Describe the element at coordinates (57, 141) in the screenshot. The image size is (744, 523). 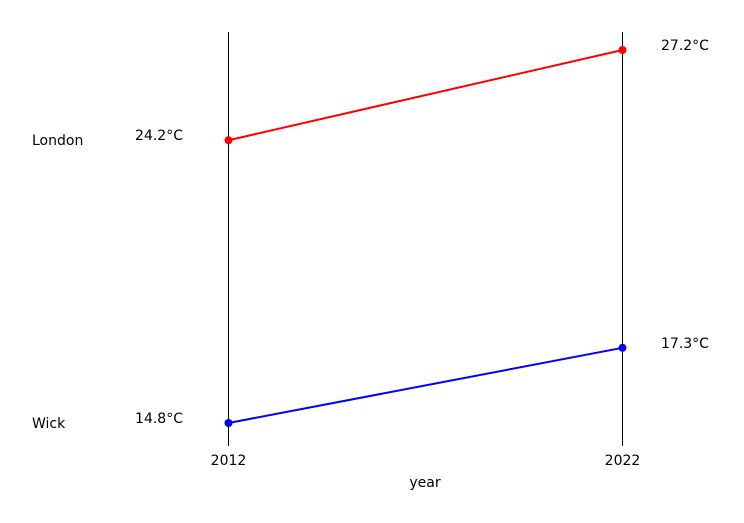
I see `series-label-london: London` at that location.